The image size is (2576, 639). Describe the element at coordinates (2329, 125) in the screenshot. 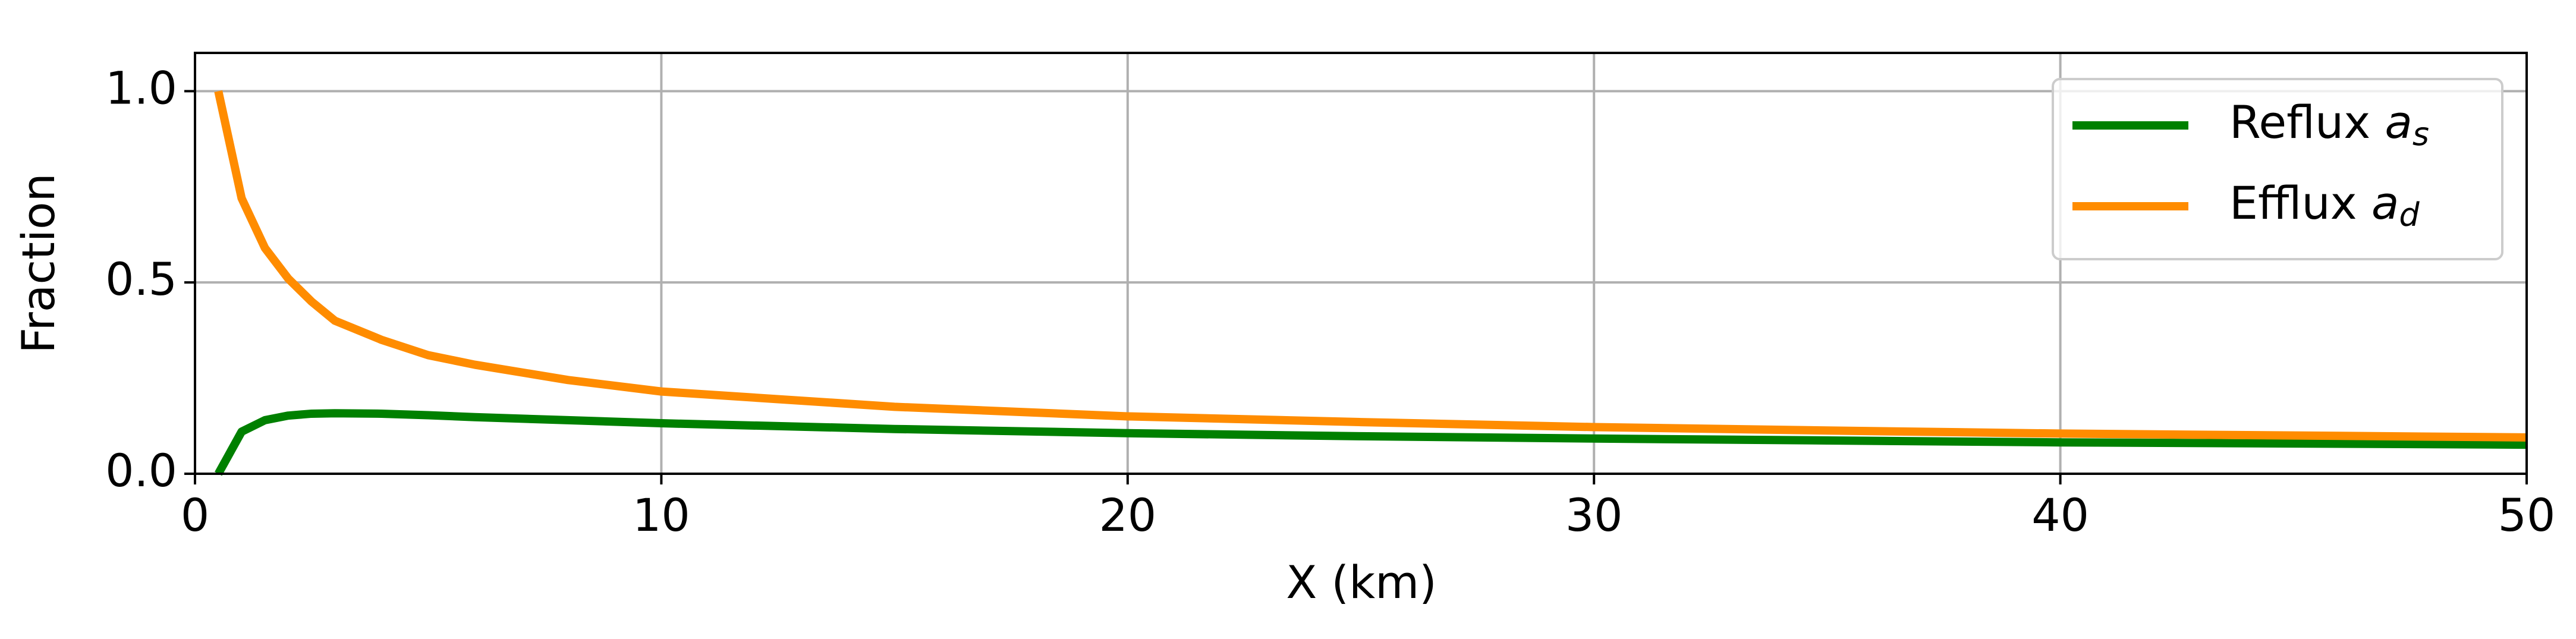

I see `legend-label: Reflux as` at that location.